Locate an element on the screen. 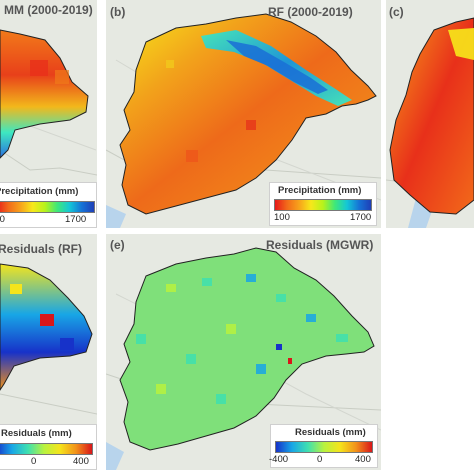 The width and height of the screenshot is (474, 474). panel-e-letter: (e) is located at coordinates (117, 245).